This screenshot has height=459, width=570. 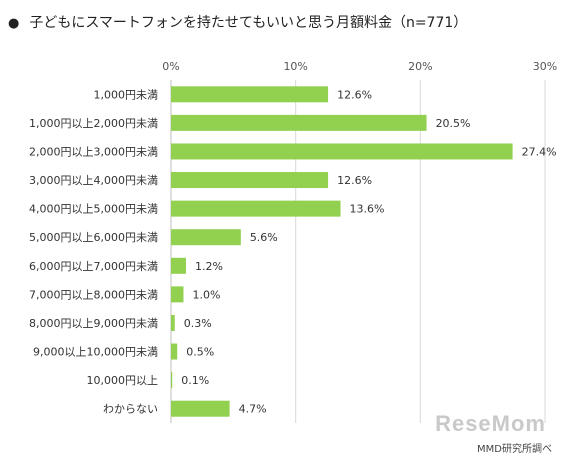 What do you see at coordinates (367, 209) in the screenshot?
I see `value-label: 13.6%` at bounding box center [367, 209].